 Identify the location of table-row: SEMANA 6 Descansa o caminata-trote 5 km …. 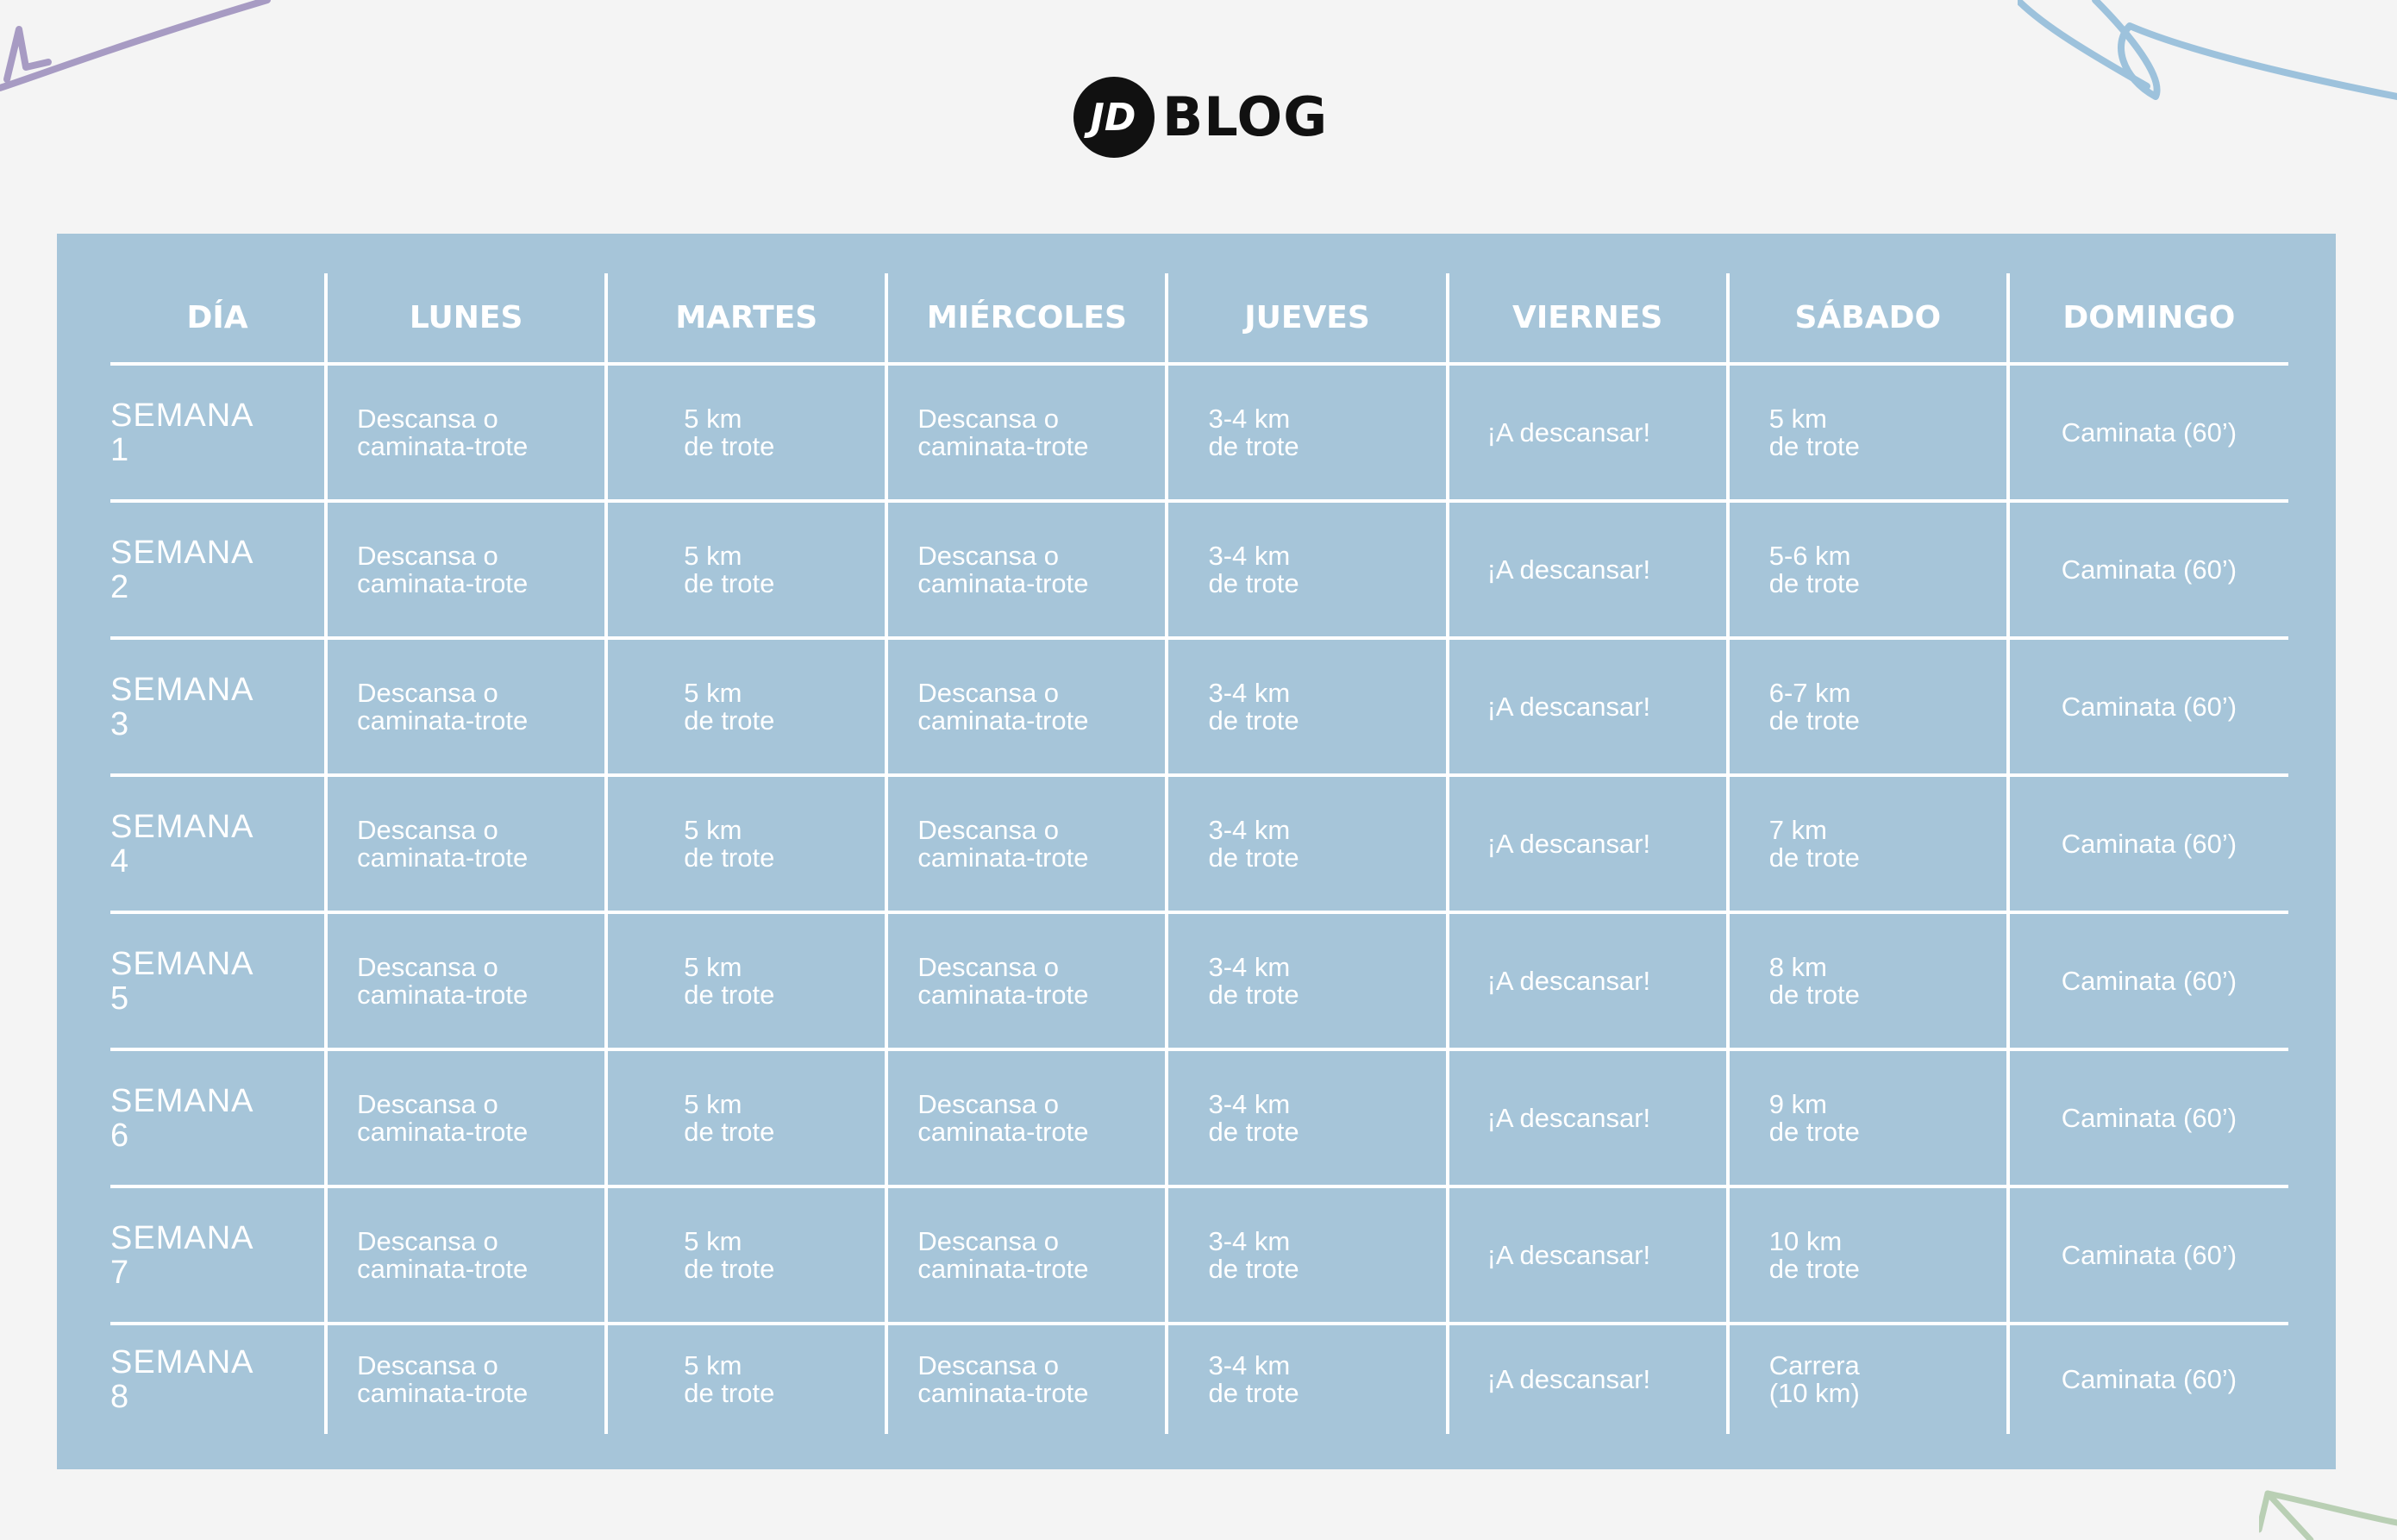
(1199, 1118).